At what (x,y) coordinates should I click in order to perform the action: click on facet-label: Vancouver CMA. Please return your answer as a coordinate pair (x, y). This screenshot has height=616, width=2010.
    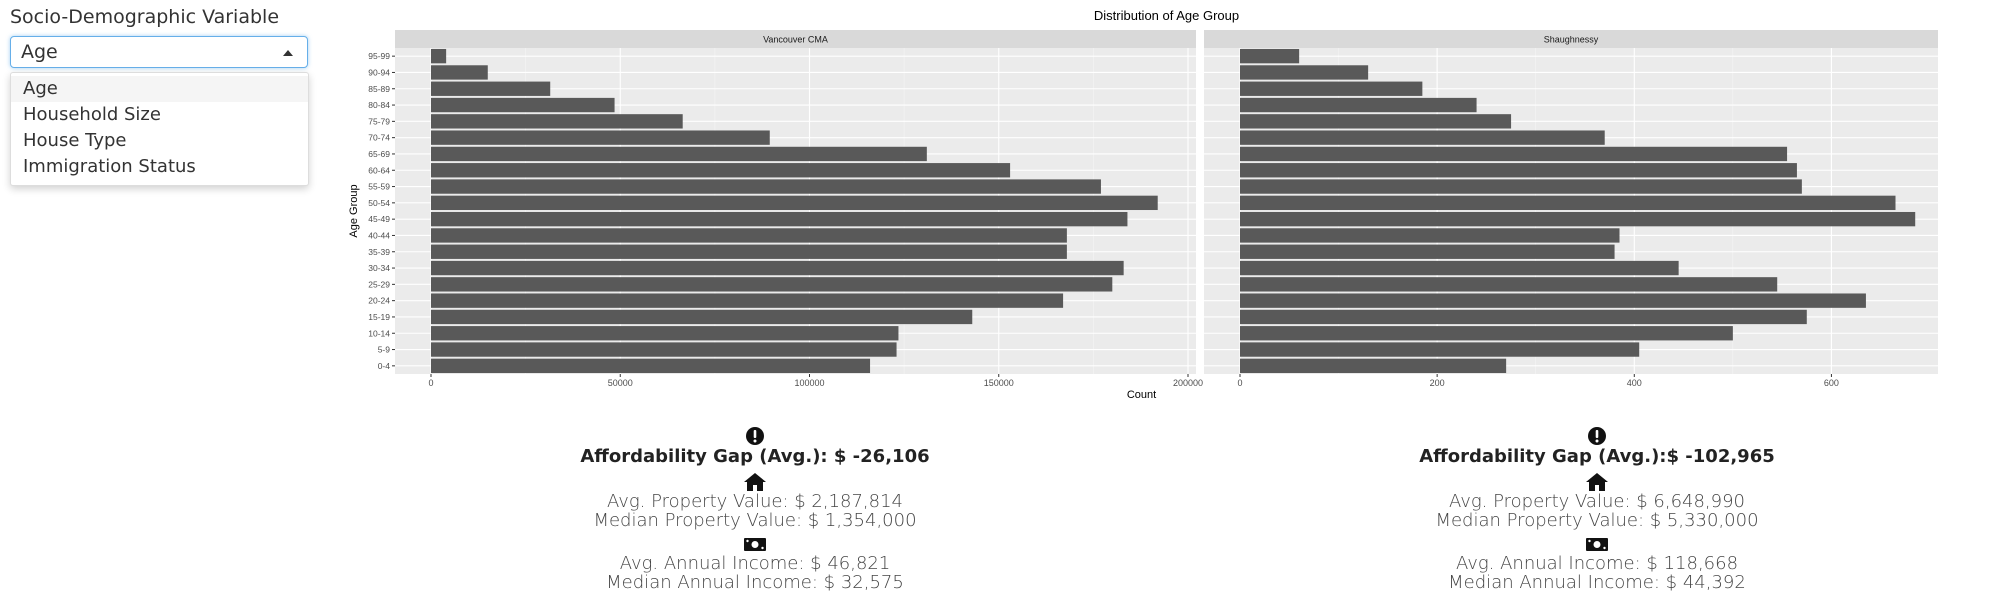
    Looking at the image, I should click on (795, 40).